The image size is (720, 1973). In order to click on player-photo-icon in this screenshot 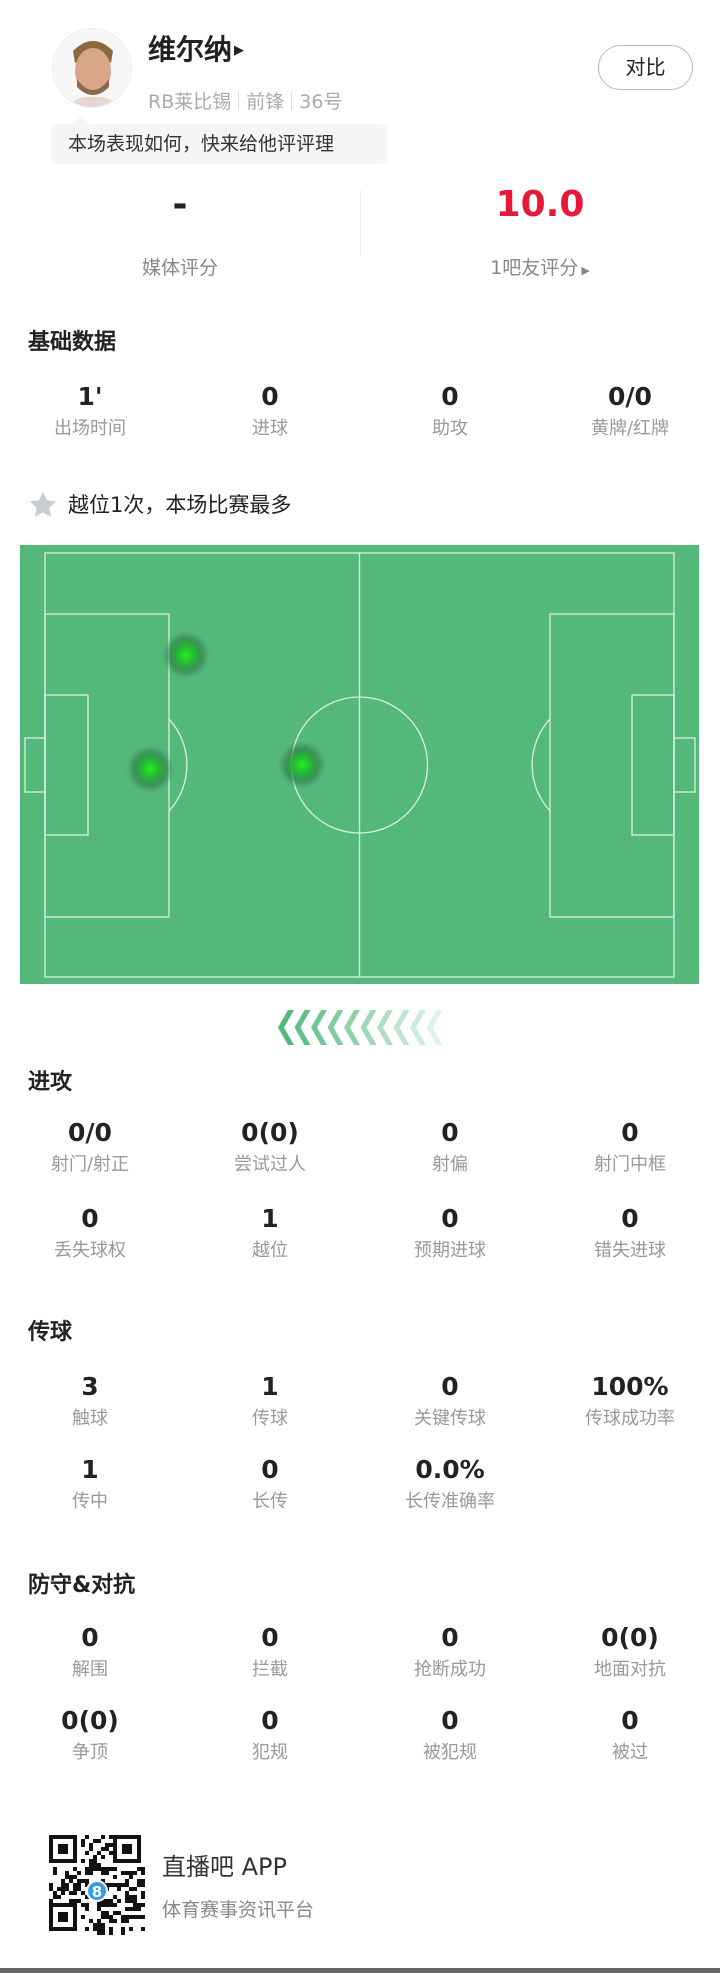, I will do `click(92, 68)`.